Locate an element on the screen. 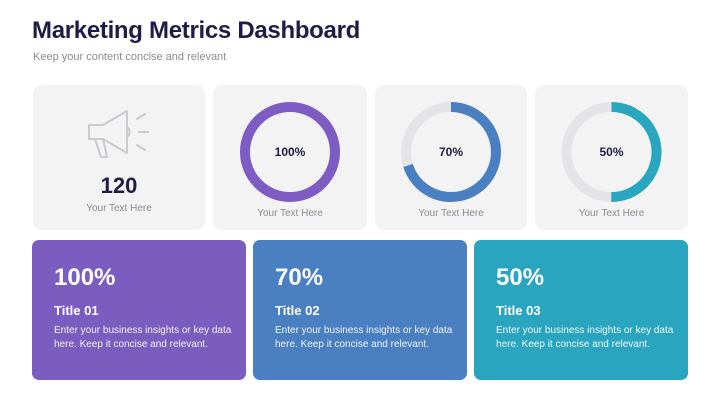 The image size is (720, 404). stat-card: 120 Your Text Here is located at coordinates (119, 157).